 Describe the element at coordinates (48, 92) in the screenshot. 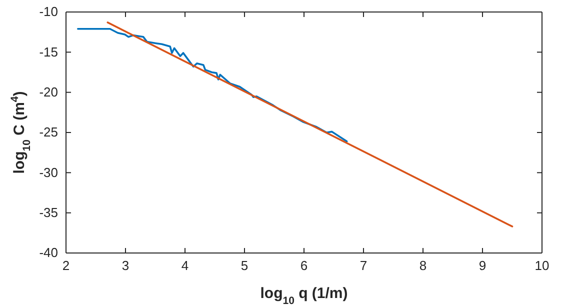

I see `y-tick-label: -20` at that location.